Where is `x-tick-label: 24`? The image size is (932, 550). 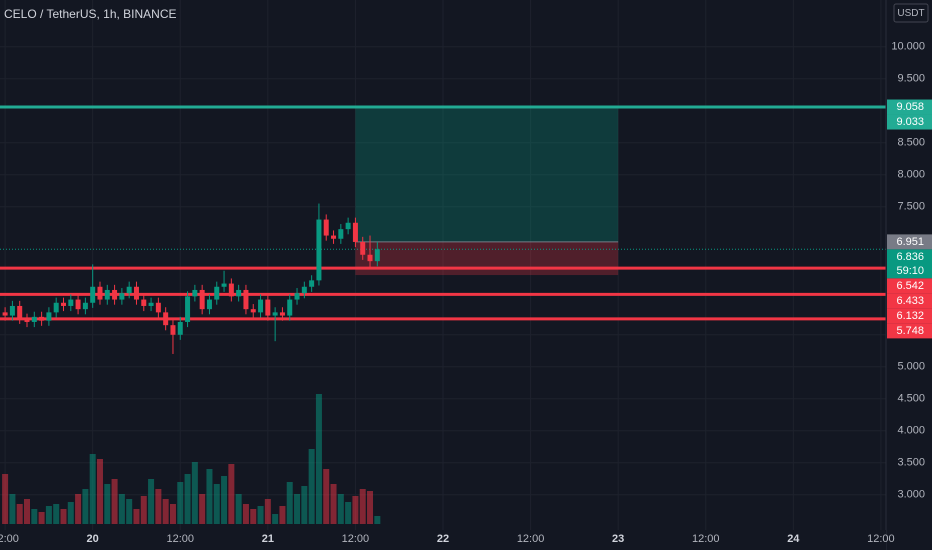
x-tick-label: 24 is located at coordinates (793, 539).